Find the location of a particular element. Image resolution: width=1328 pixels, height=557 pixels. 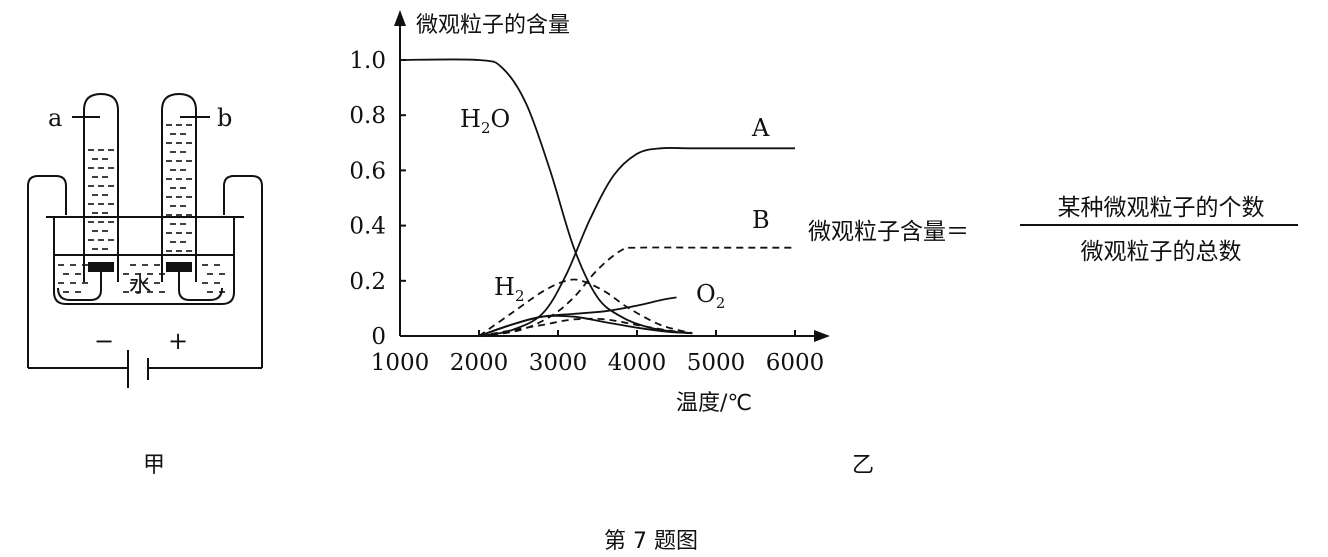

figure-caption: 第 7 题图 is located at coordinates (651, 541).